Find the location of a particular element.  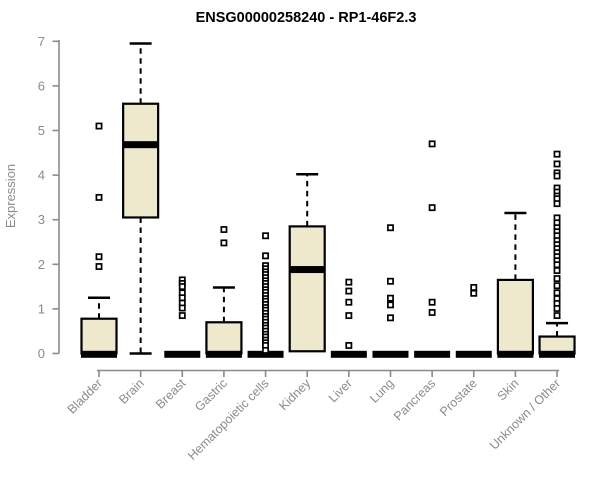

x-tick-label: Liver is located at coordinates (340, 390).